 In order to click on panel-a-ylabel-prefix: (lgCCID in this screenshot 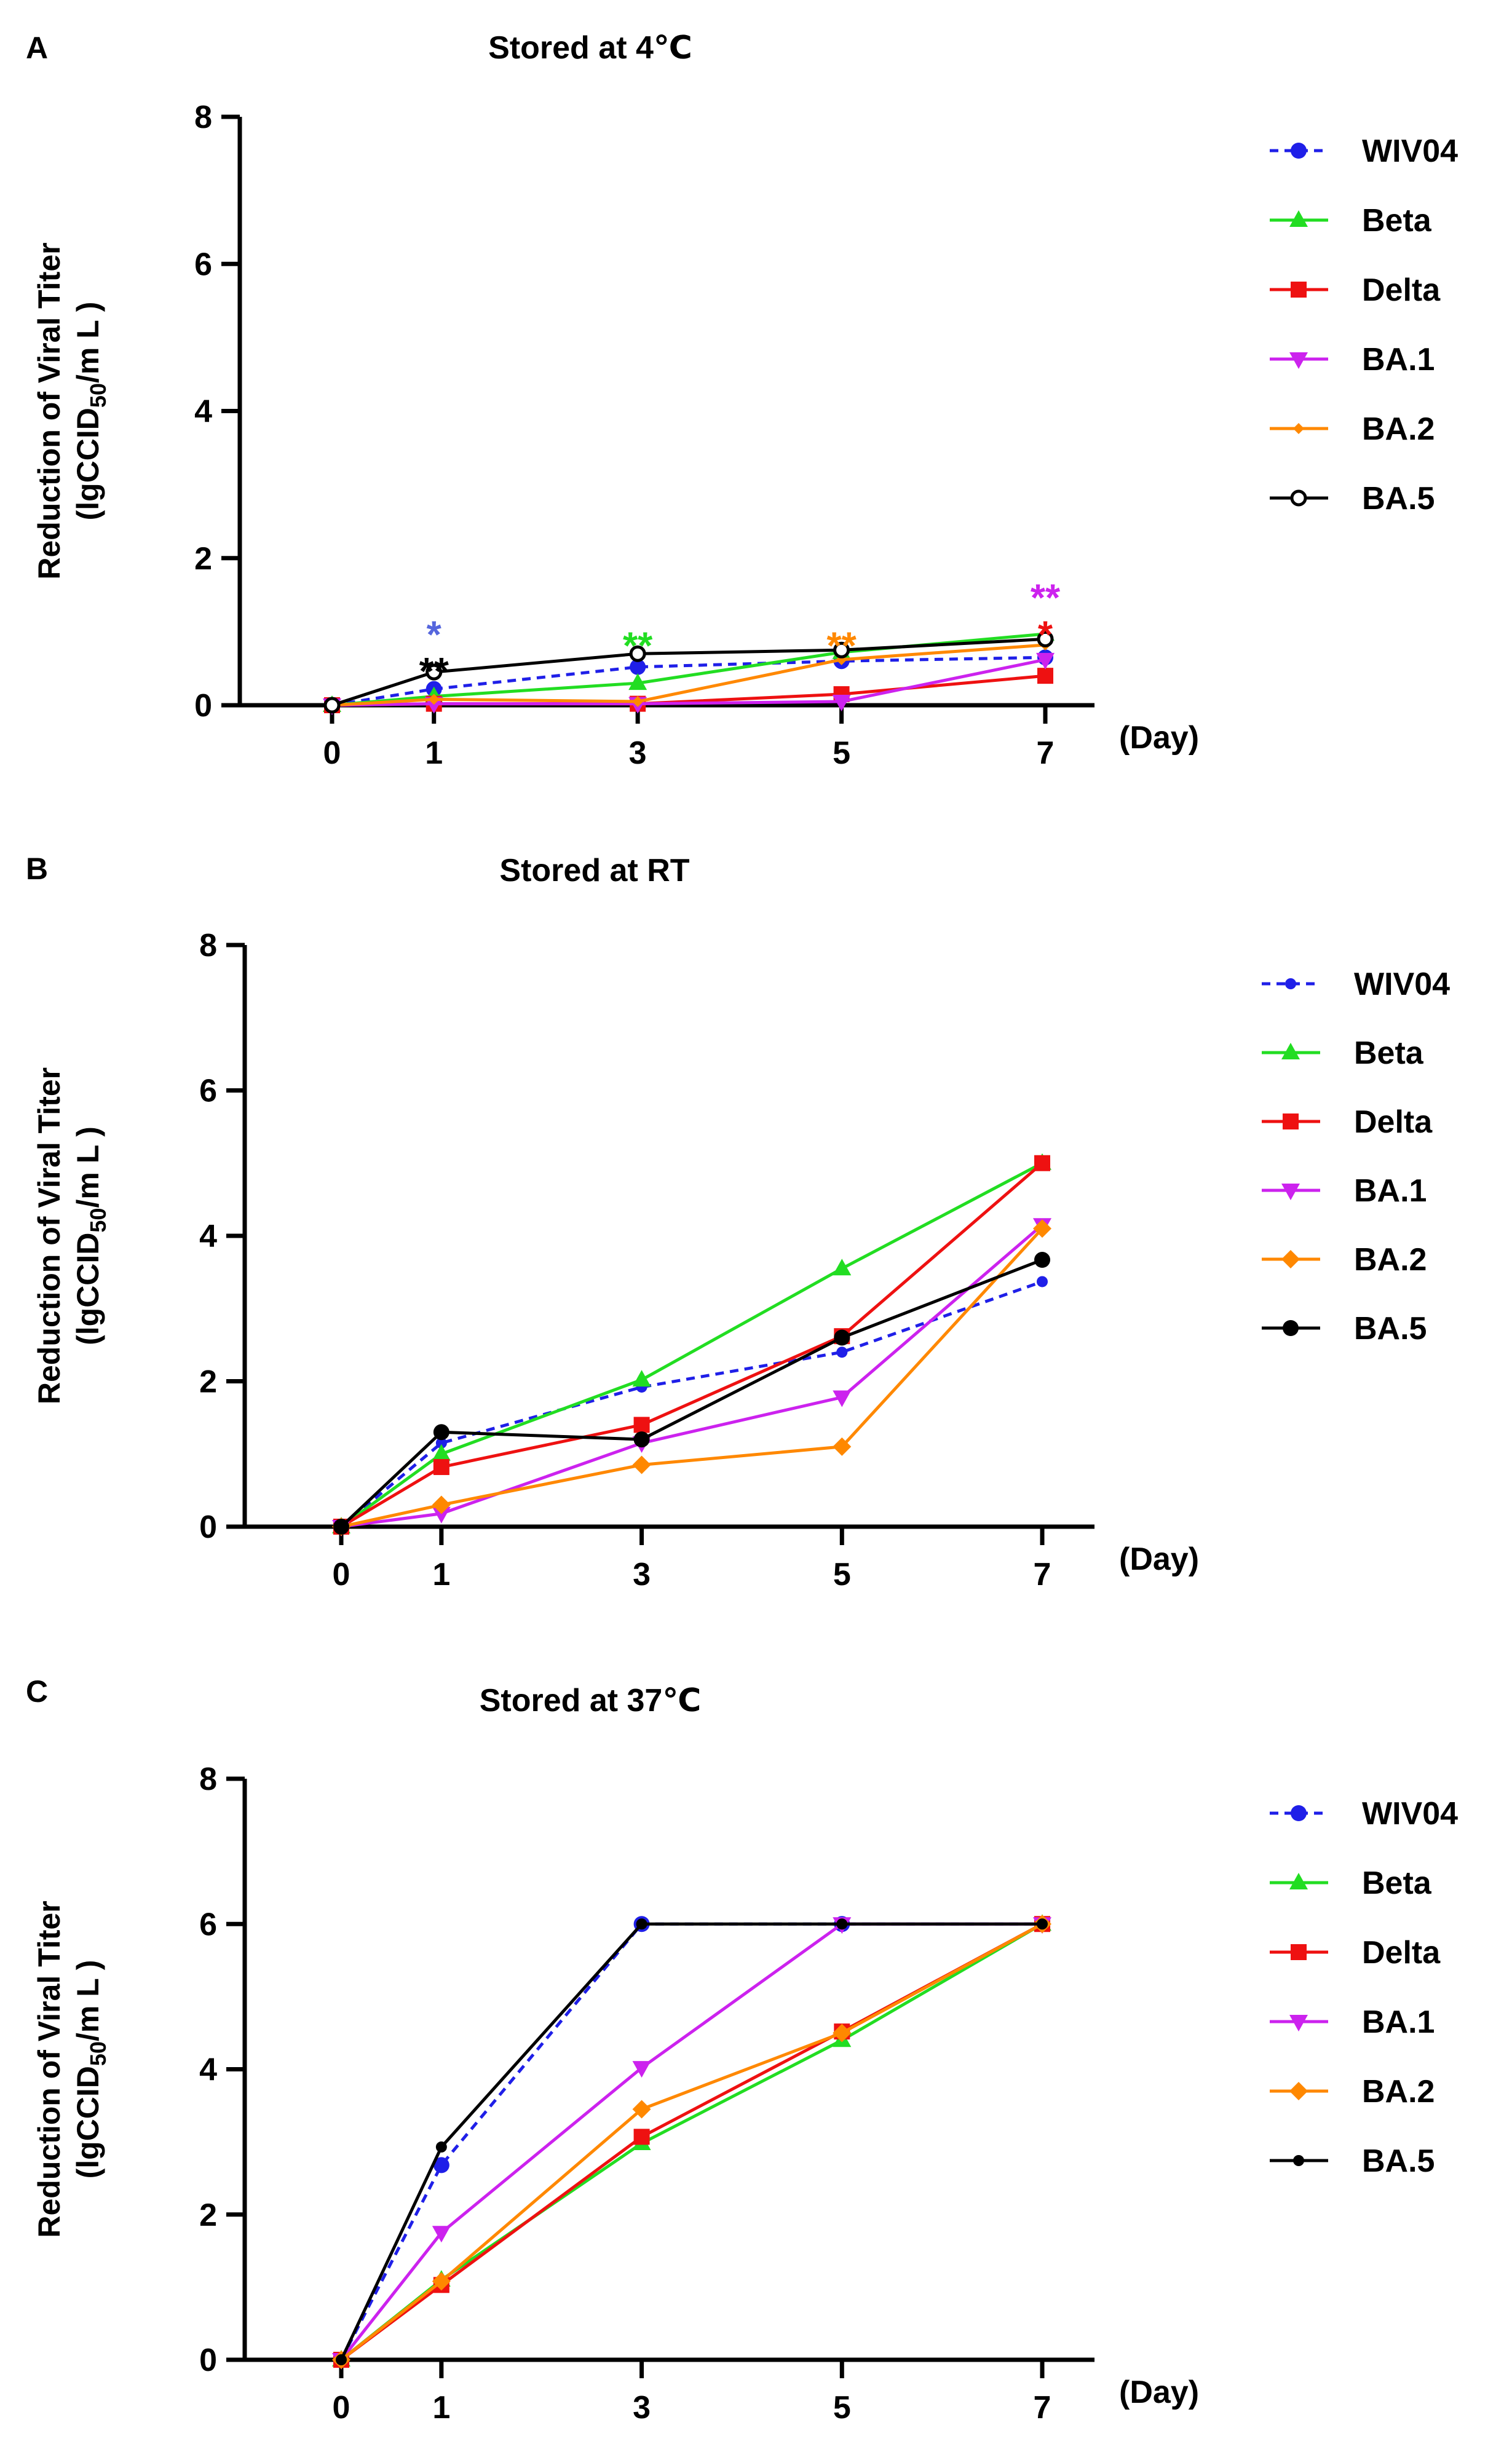, I will do `click(88, 464)`.